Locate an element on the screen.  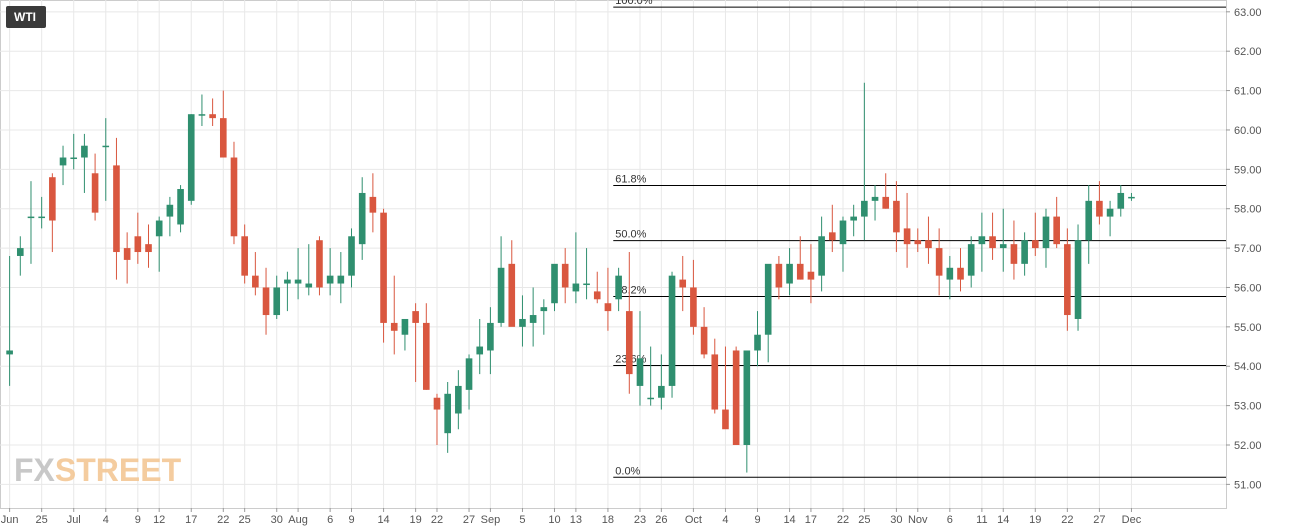
fib-level-label: 61.8% is located at coordinates (630, 179).